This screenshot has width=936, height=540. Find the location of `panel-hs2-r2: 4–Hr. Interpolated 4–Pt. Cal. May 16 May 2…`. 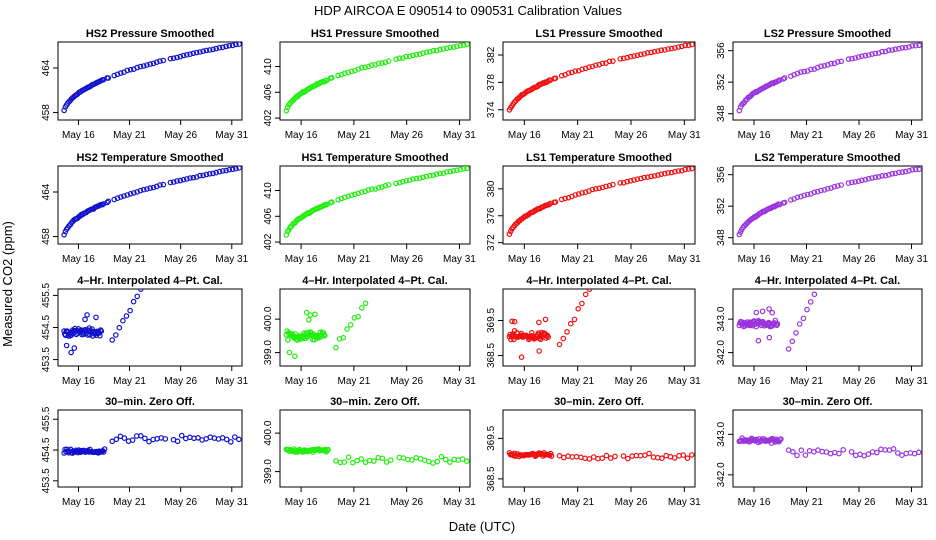

panel-hs2-r2: 4–Hr. Interpolated 4–Pt. Cal. May 16 May 2… is located at coordinates (145, 331).